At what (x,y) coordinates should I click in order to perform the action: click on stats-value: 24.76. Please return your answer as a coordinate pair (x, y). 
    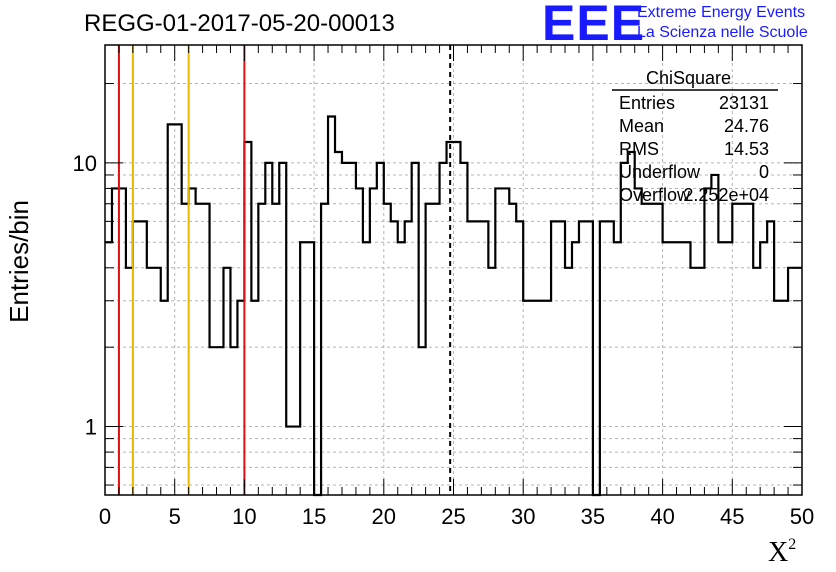
    Looking at the image, I should click on (746, 126).